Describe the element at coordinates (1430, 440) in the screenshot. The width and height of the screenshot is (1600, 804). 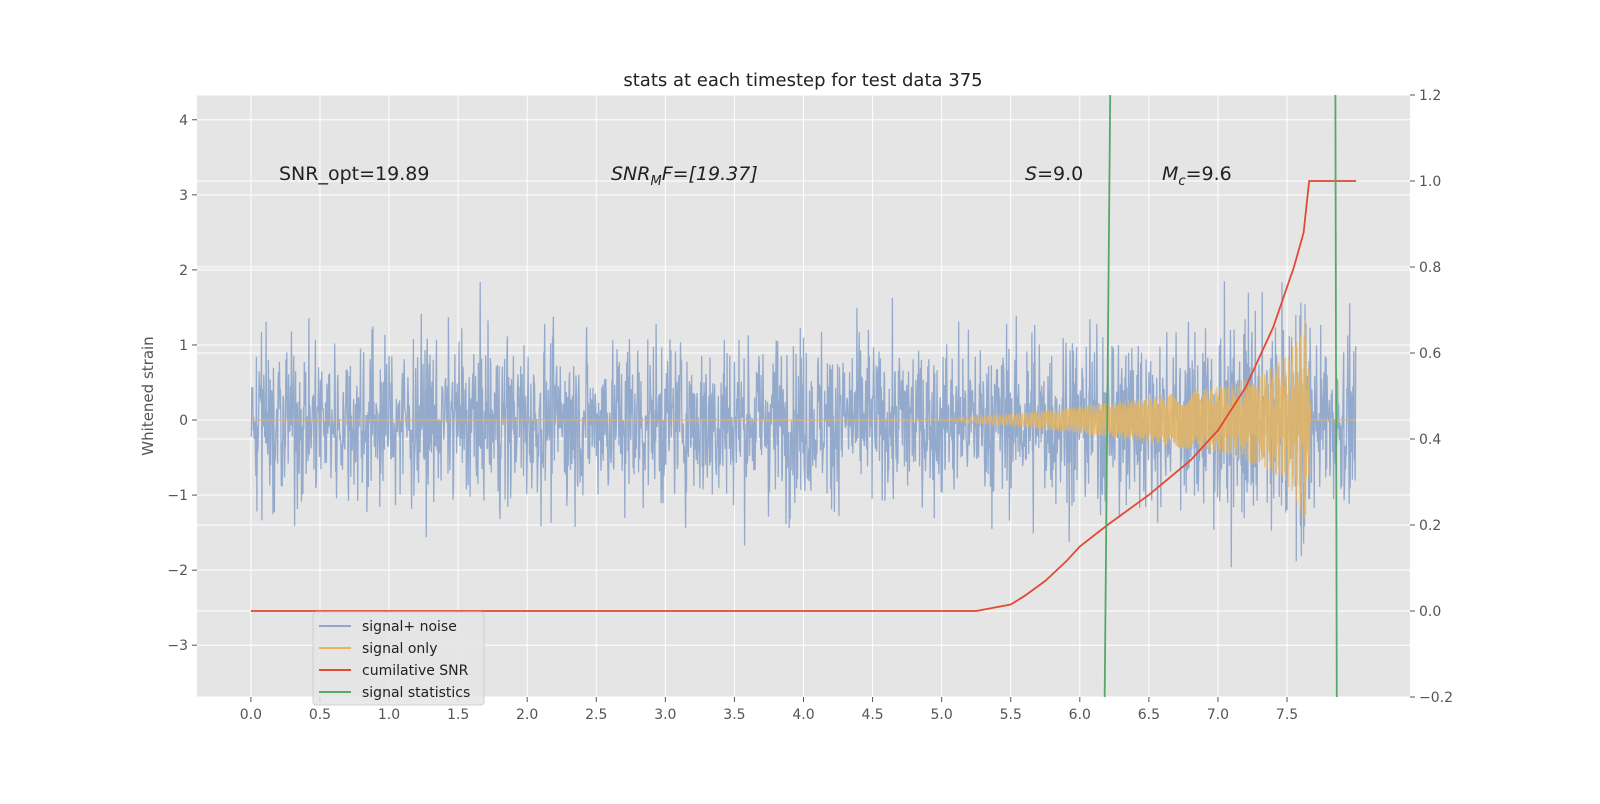
I see `y2-tick-label: 0.4` at that location.